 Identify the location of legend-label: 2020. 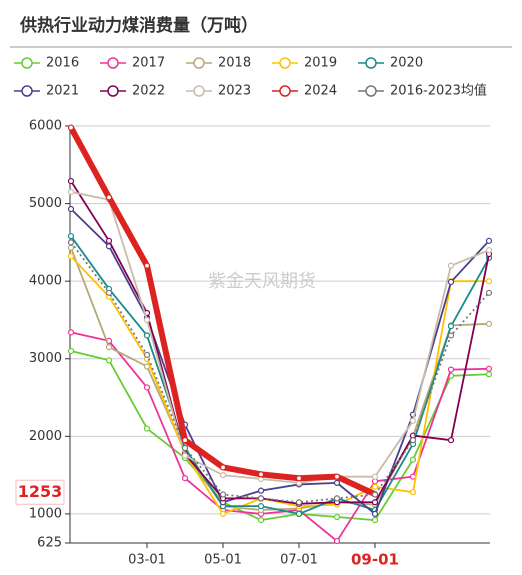
(406, 63).